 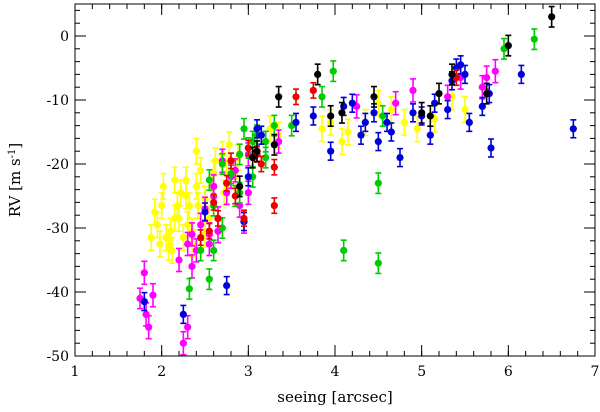 I want to click on y-tick-label: -10, so click(x=57, y=101).